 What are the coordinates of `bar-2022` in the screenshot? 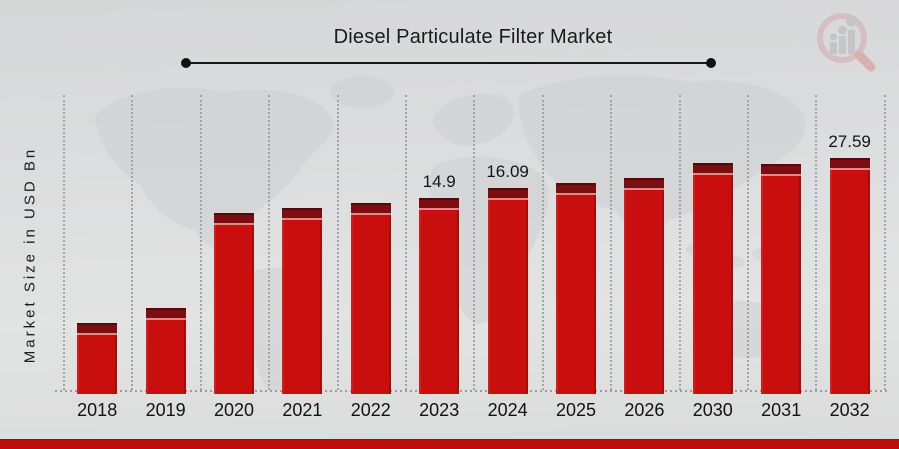 It's located at (370, 298).